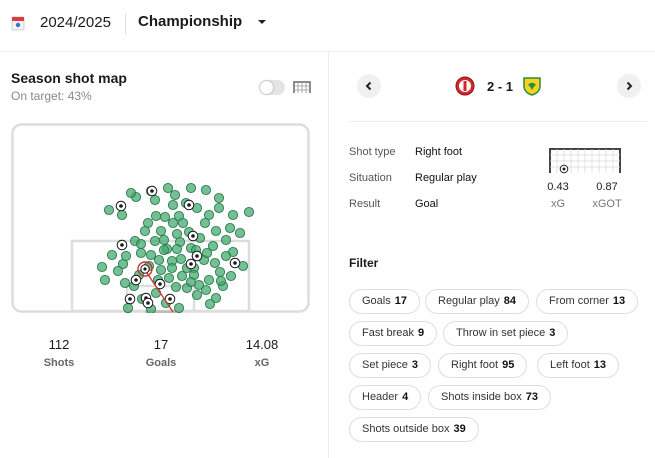 This screenshot has height=458, width=655. What do you see at coordinates (262, 363) in the screenshot?
I see `stat-label: xG` at bounding box center [262, 363].